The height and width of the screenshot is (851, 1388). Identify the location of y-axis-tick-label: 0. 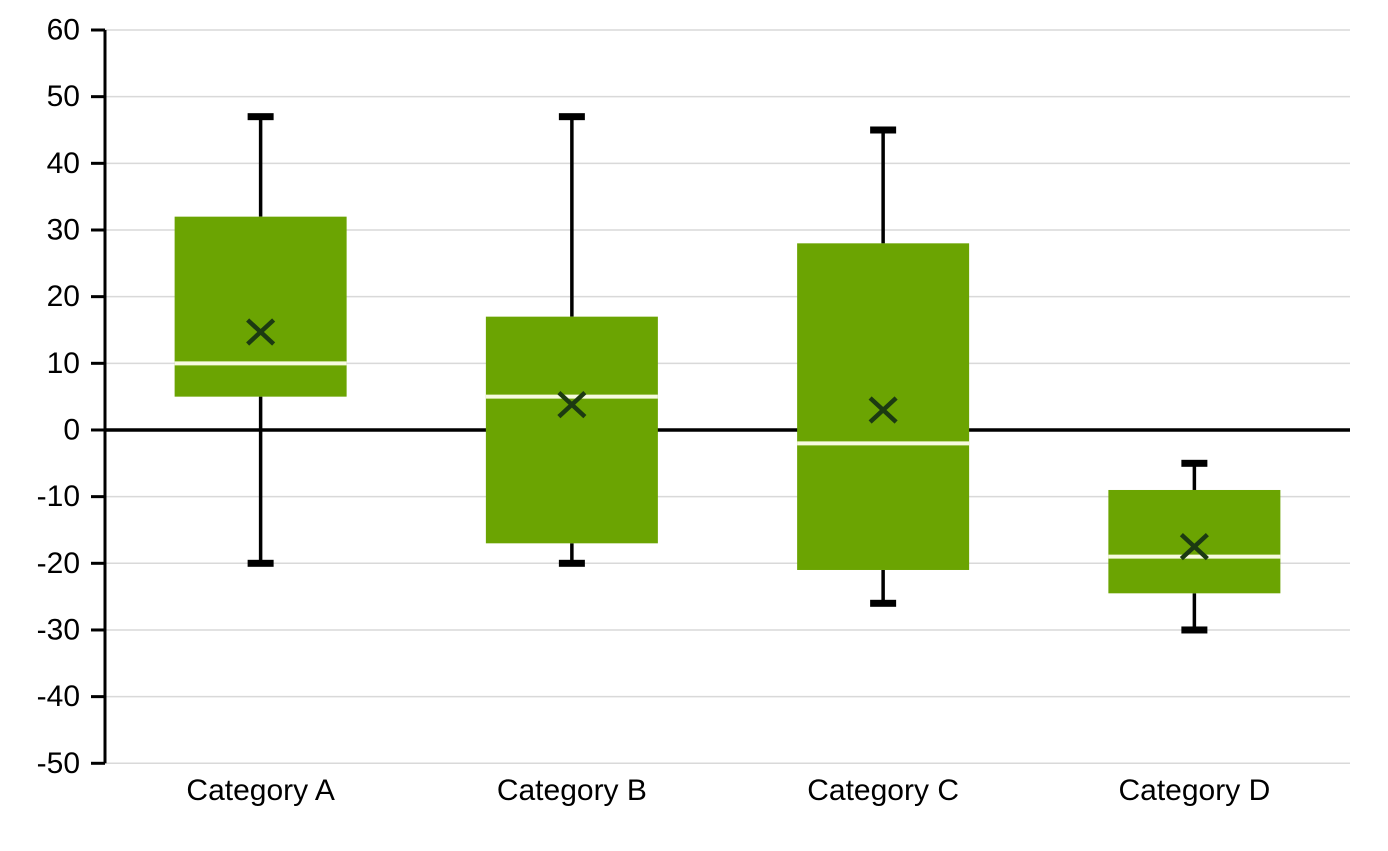
(71, 429).